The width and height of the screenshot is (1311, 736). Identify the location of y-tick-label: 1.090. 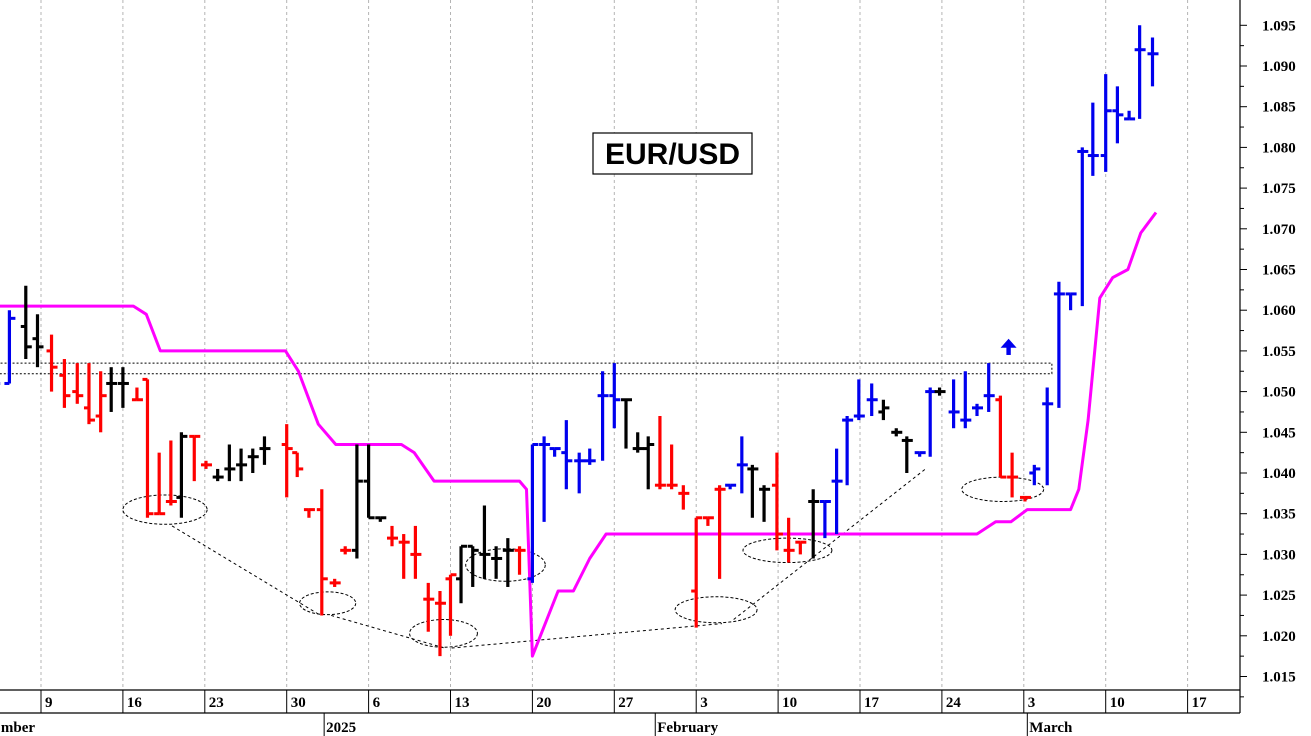
(1279, 67).